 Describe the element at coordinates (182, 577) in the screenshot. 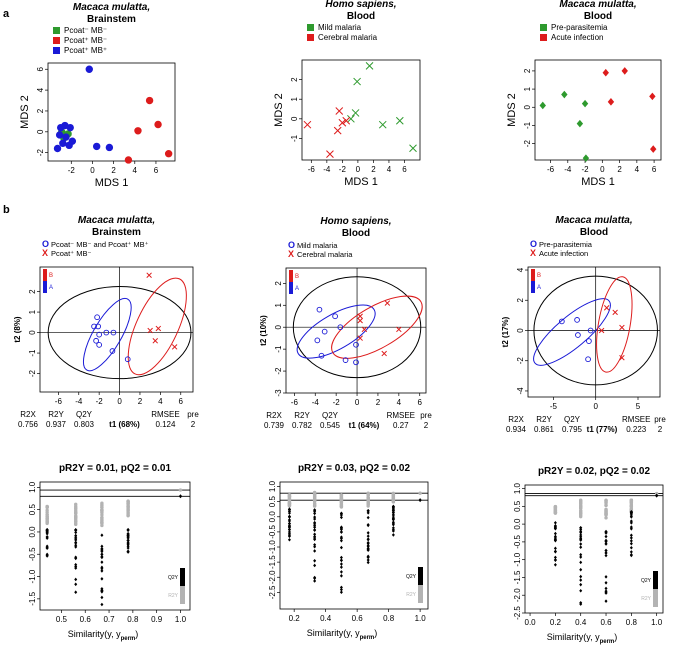

I see `legend-bar-q2y` at that location.